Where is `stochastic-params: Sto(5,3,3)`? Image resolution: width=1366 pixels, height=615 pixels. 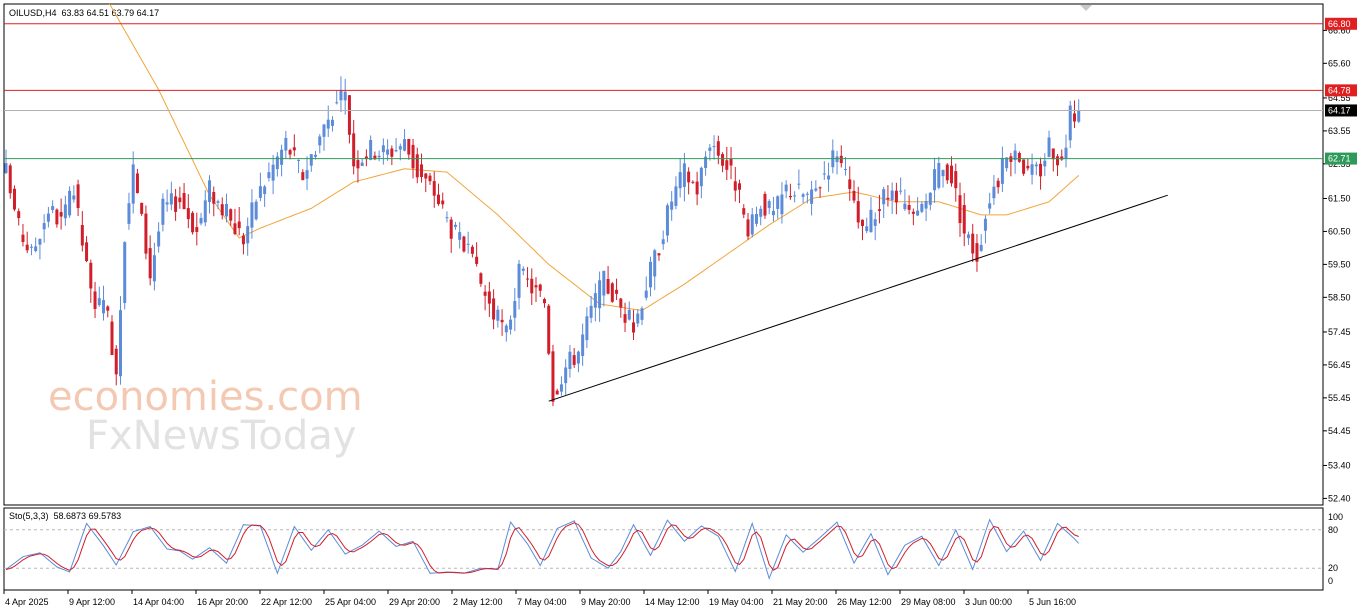 stochastic-params: Sto(5,3,3) is located at coordinates (29, 516).